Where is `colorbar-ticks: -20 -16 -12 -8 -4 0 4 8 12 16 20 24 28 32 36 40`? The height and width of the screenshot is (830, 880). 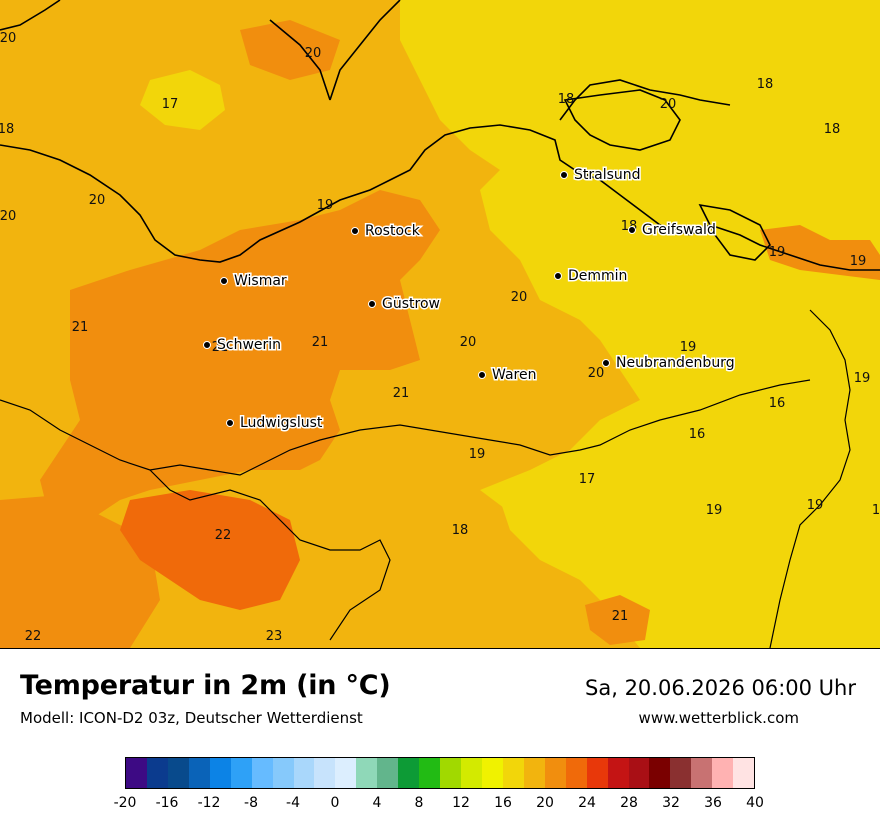 colorbar-ticks: -20 -16 -12 -8 -4 0 4 8 12 16 20 24 28 32 36 40 is located at coordinates (439, 805).